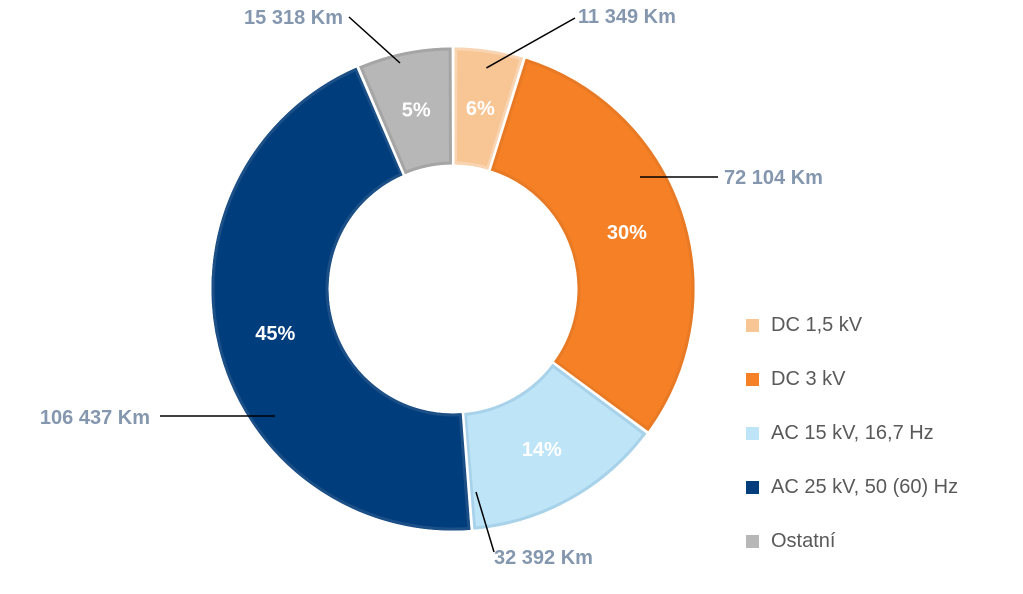 This screenshot has width=1023, height=594. Describe the element at coordinates (293, 18) in the screenshot. I see `value-label: 15 318 Km` at that location.